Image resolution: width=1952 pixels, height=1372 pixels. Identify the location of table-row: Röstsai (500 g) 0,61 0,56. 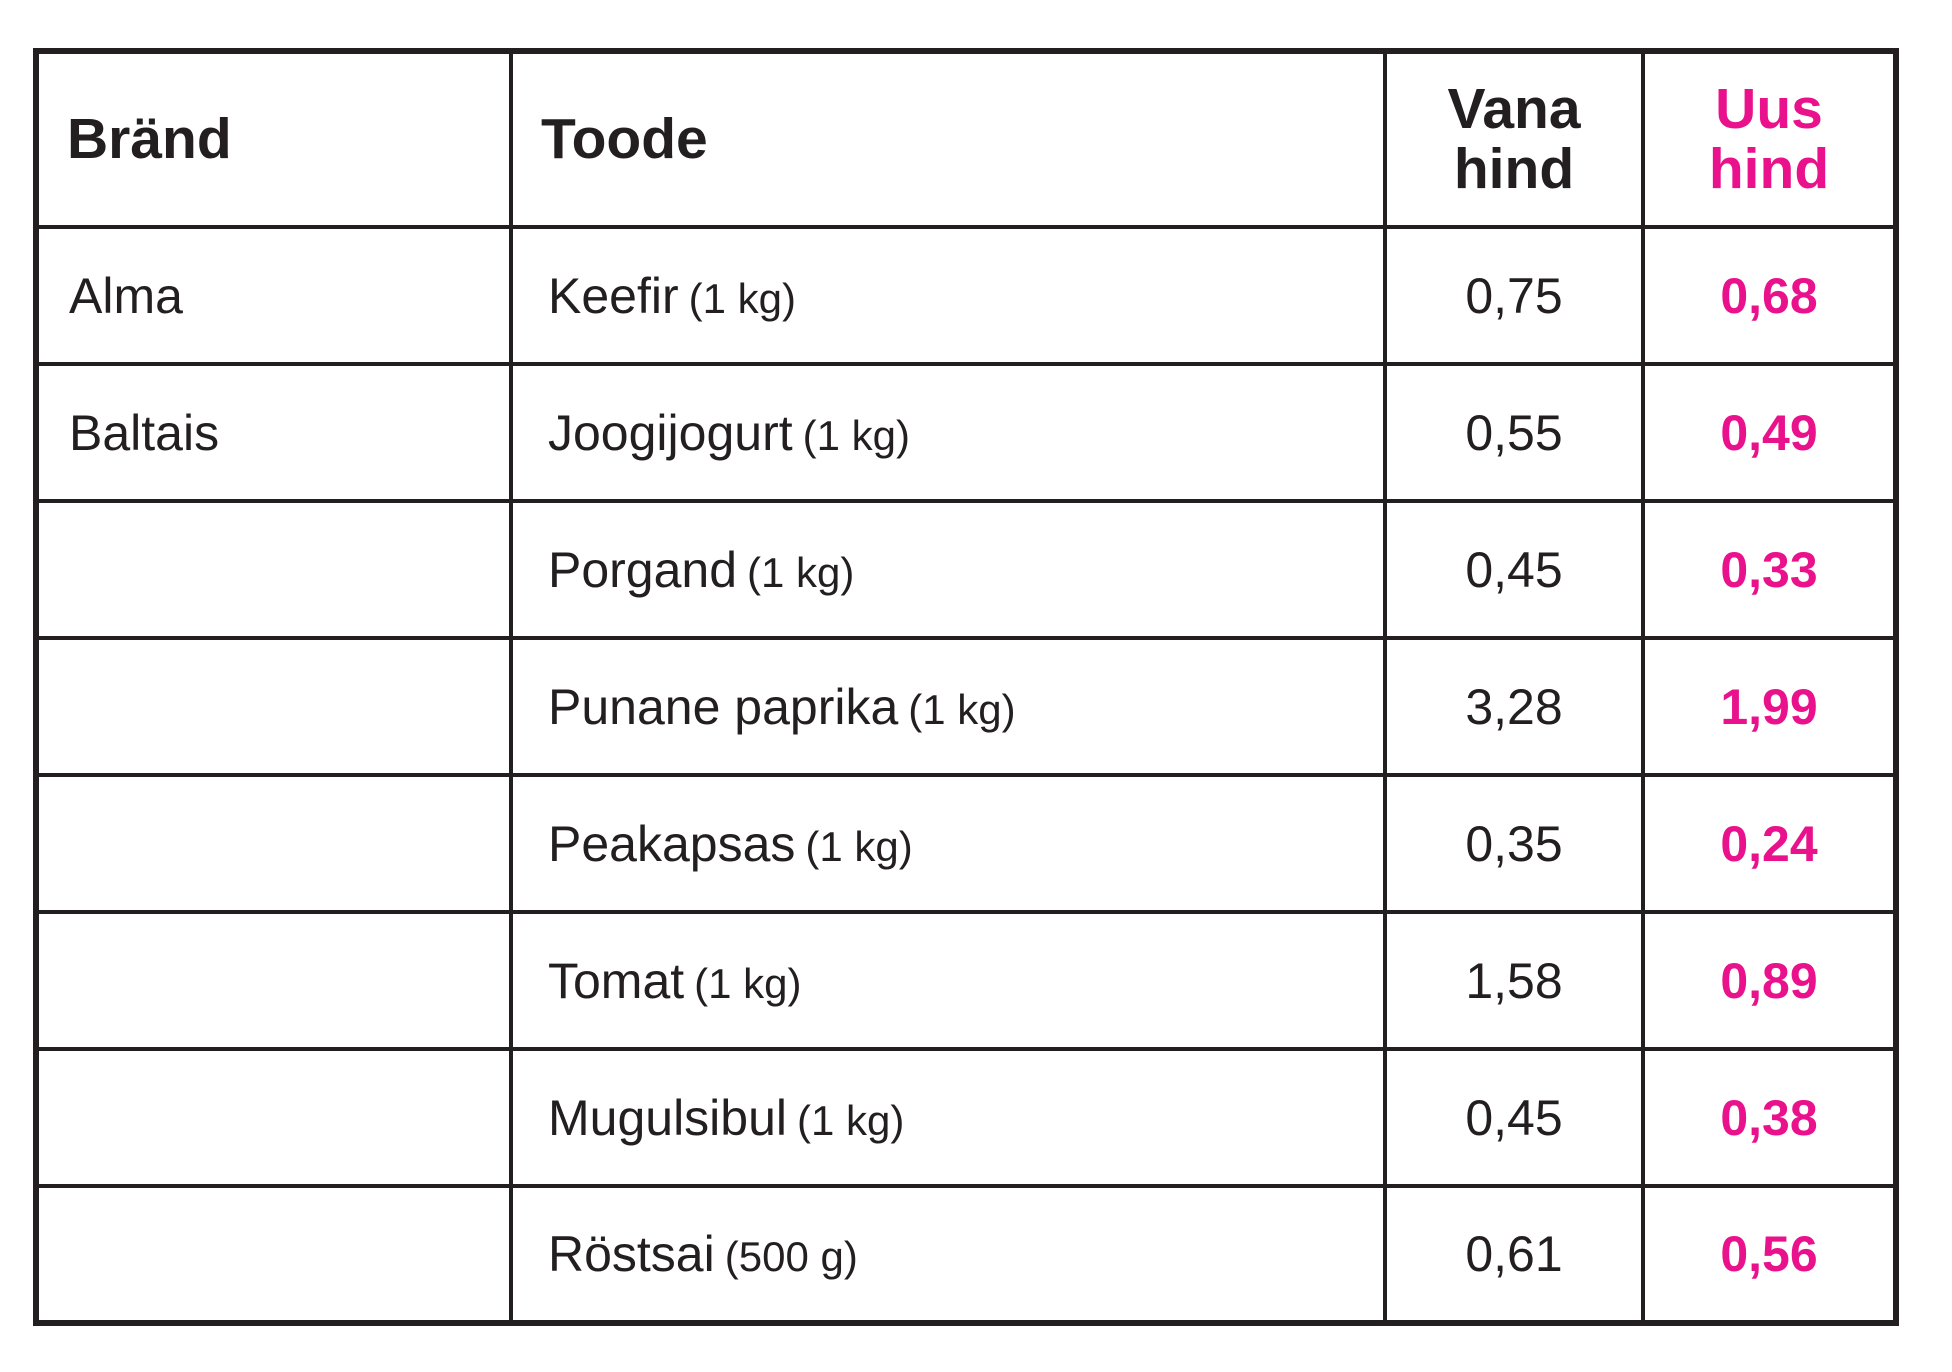
(966, 1254).